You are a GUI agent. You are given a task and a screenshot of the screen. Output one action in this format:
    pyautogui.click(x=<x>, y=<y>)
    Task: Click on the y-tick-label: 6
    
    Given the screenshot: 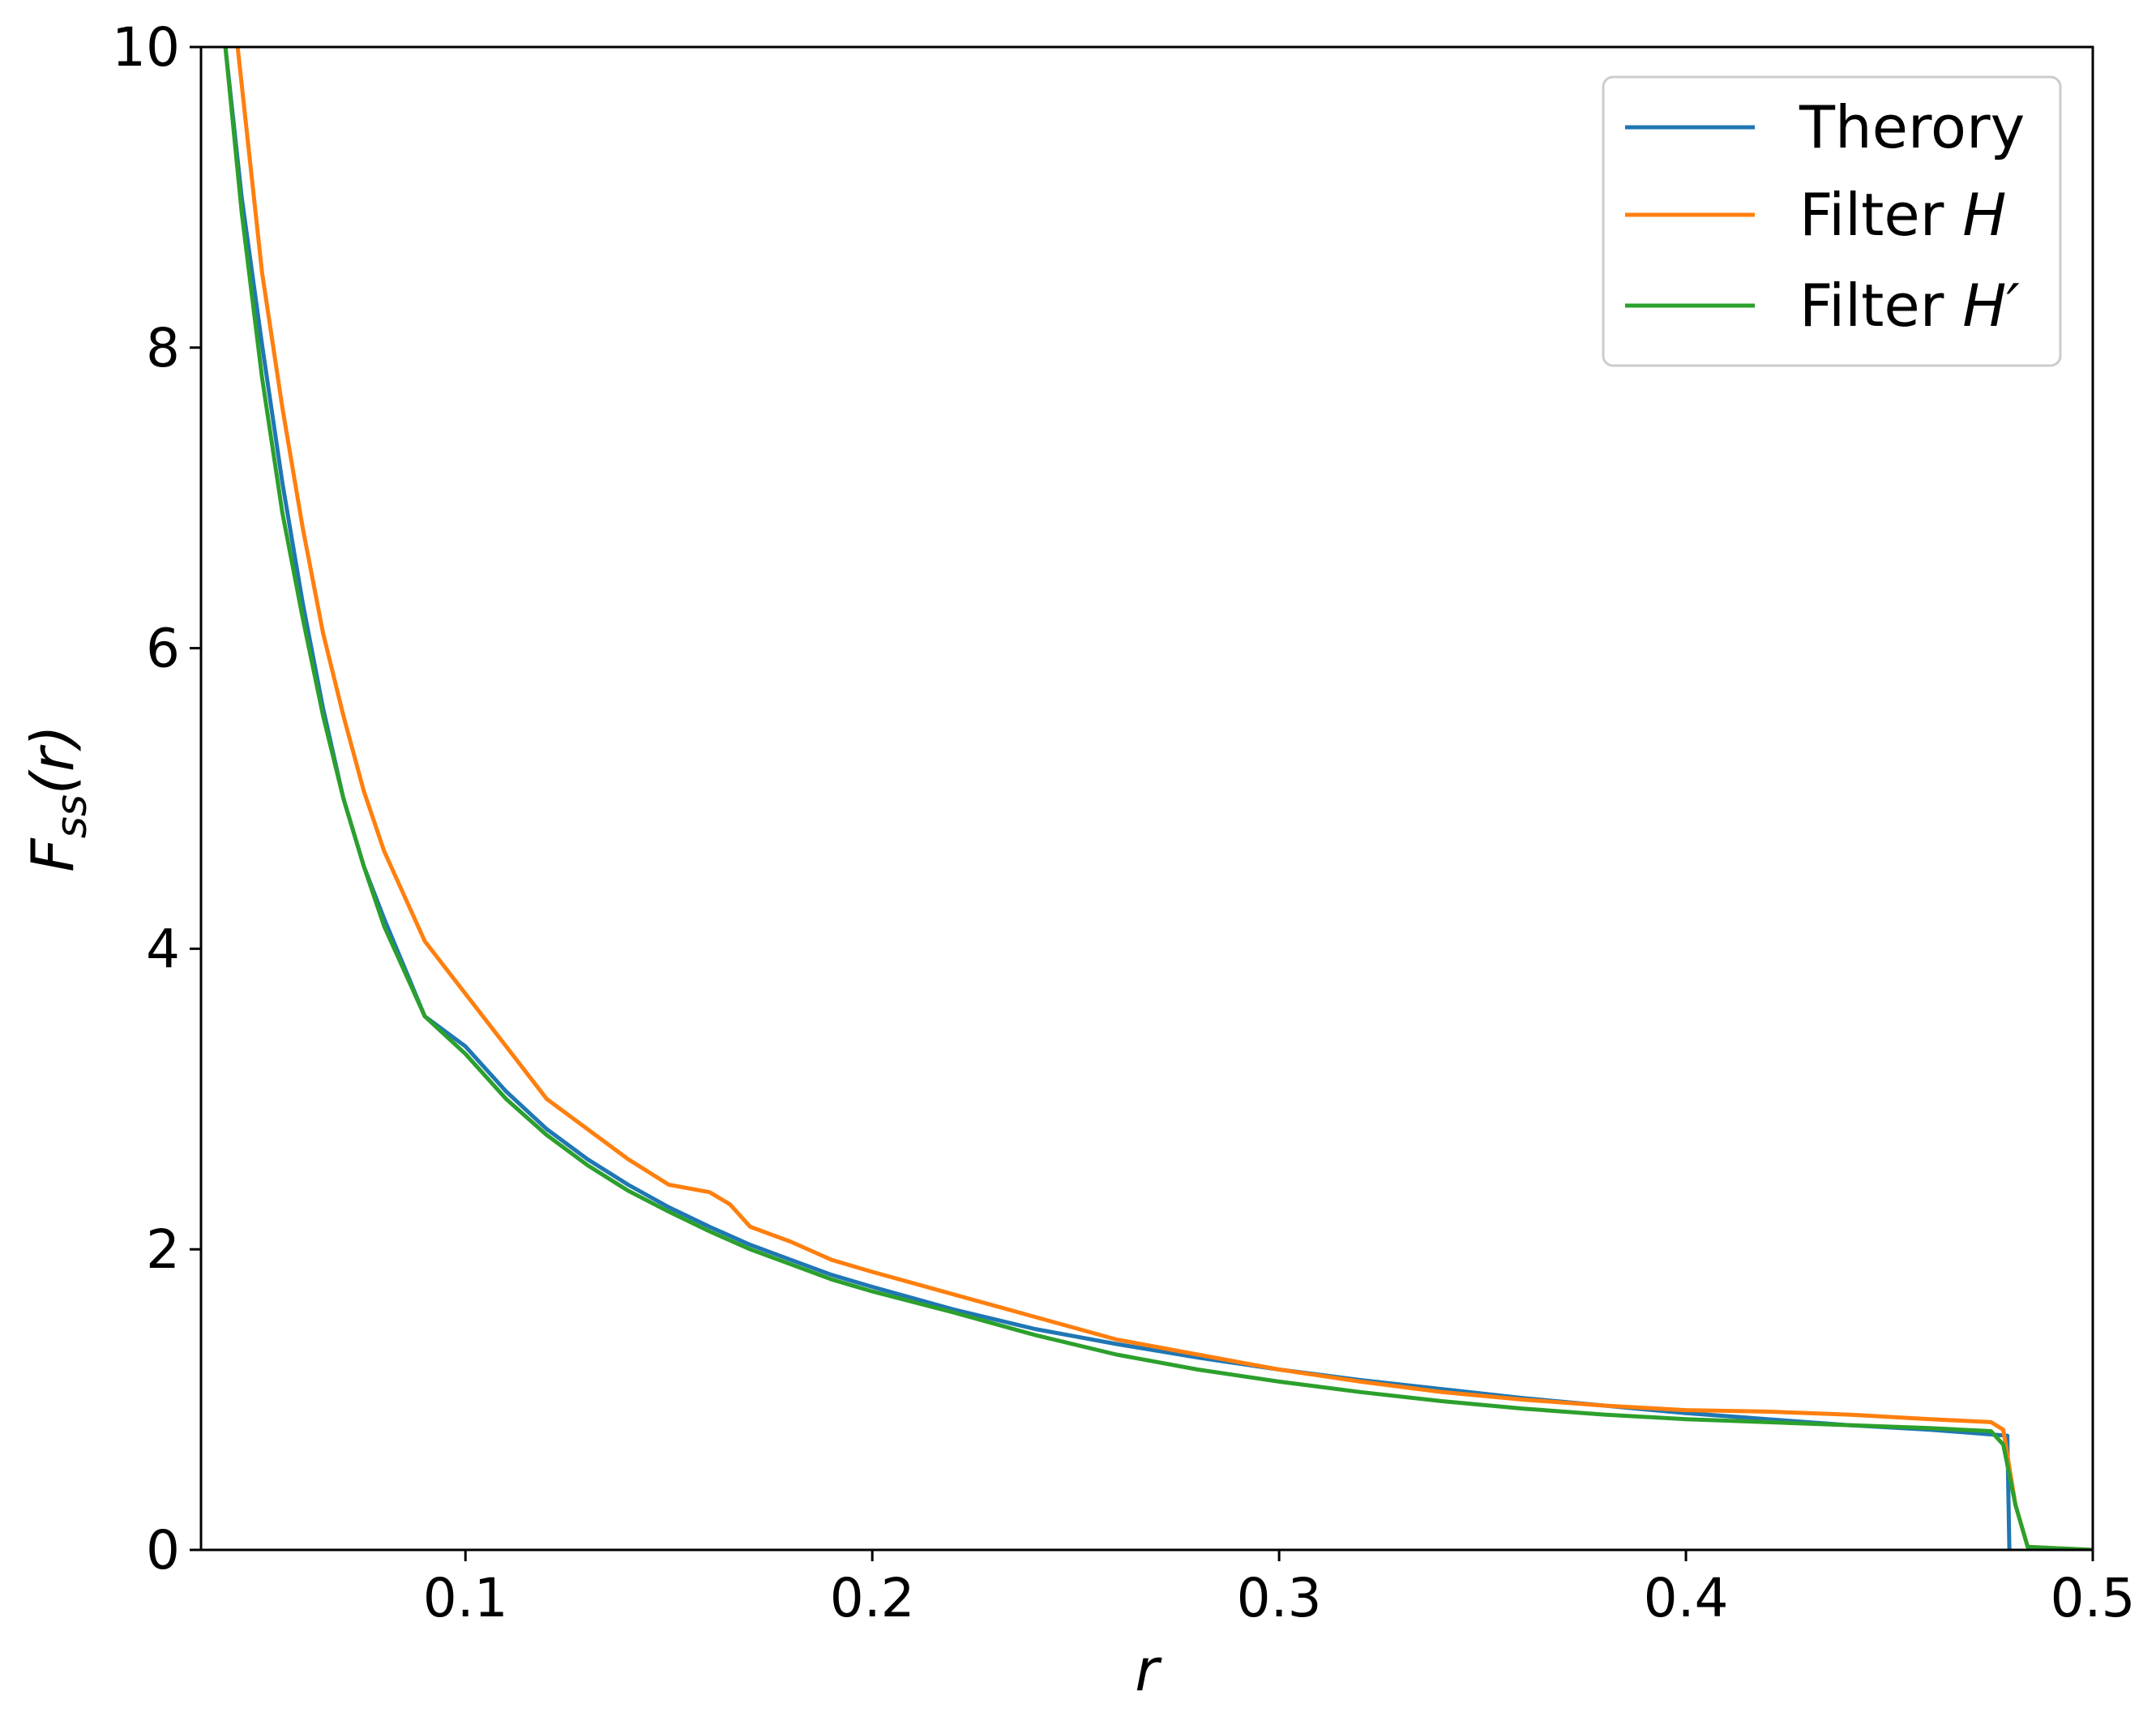 What is the action you would take?
    pyautogui.click(x=163, y=649)
    